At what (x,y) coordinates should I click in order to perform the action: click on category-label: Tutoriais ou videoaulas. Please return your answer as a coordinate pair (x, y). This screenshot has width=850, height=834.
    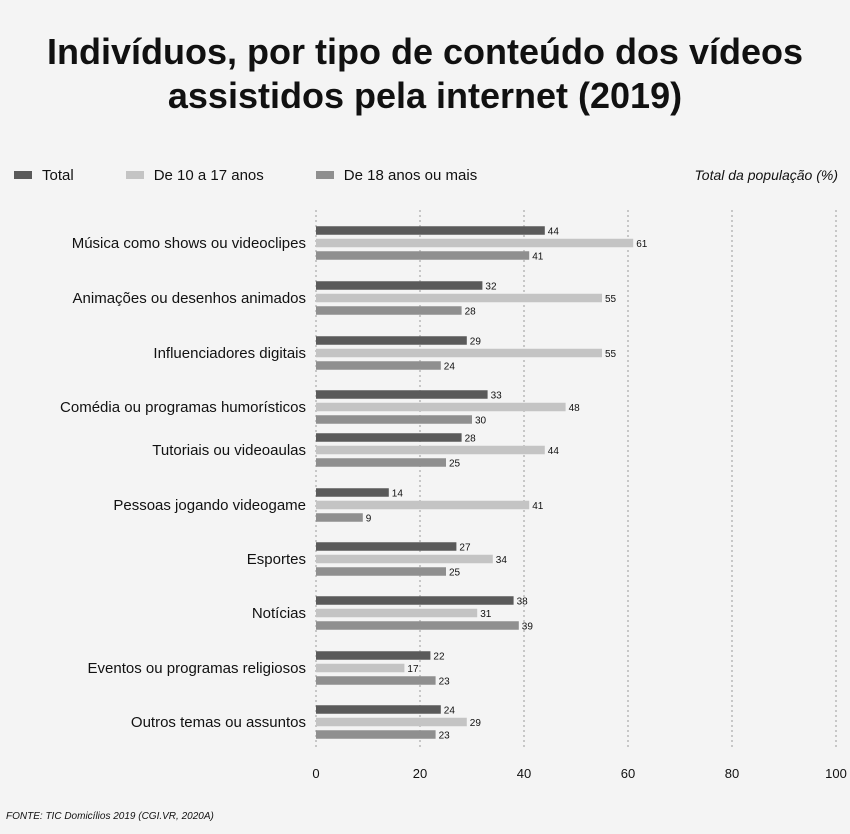
    Looking at the image, I should click on (229, 450).